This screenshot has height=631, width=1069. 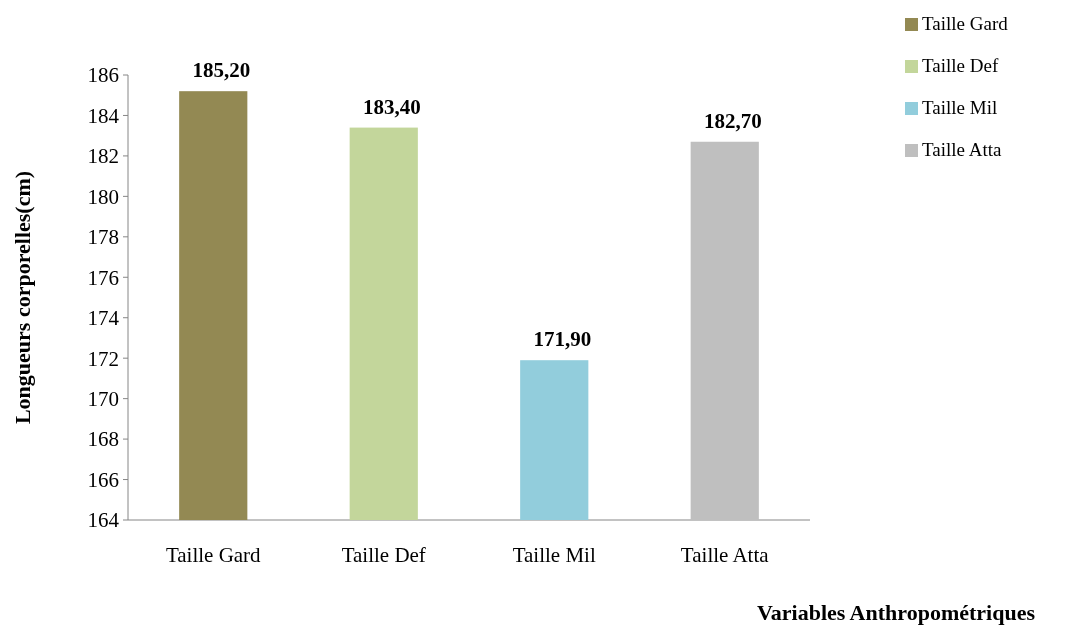 What do you see at coordinates (103, 237) in the screenshot?
I see `y-tick-label: 178` at bounding box center [103, 237].